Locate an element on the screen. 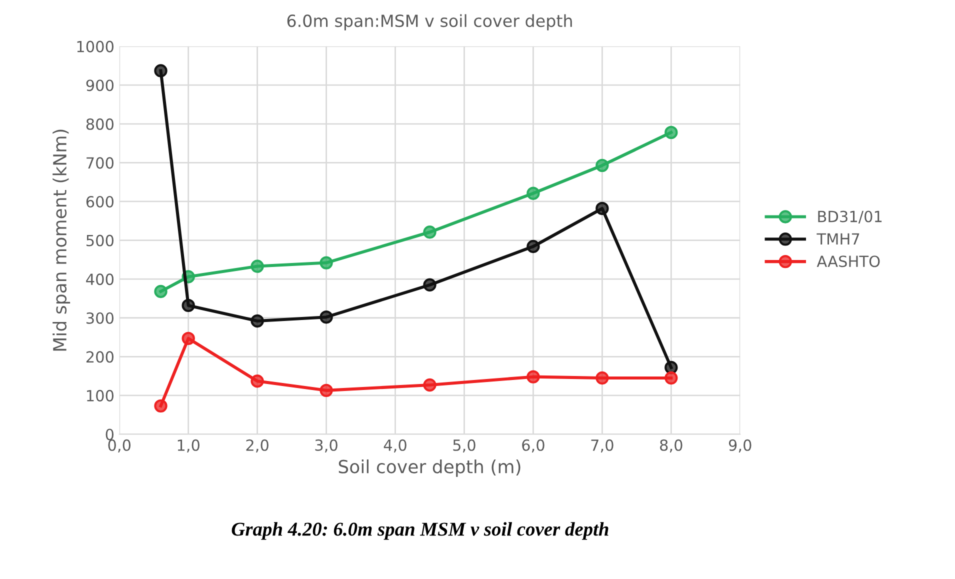  x-tick-label: 7,0 is located at coordinates (602, 445).